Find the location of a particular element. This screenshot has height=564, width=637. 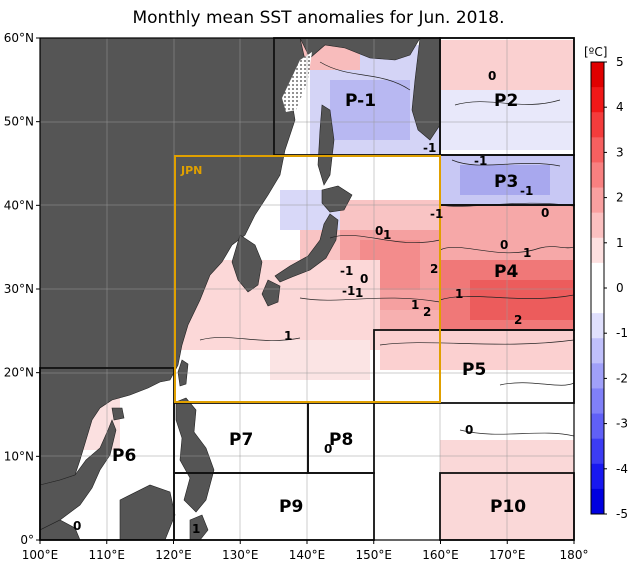

lon-tick-label: 120°E is located at coordinates (173, 555).